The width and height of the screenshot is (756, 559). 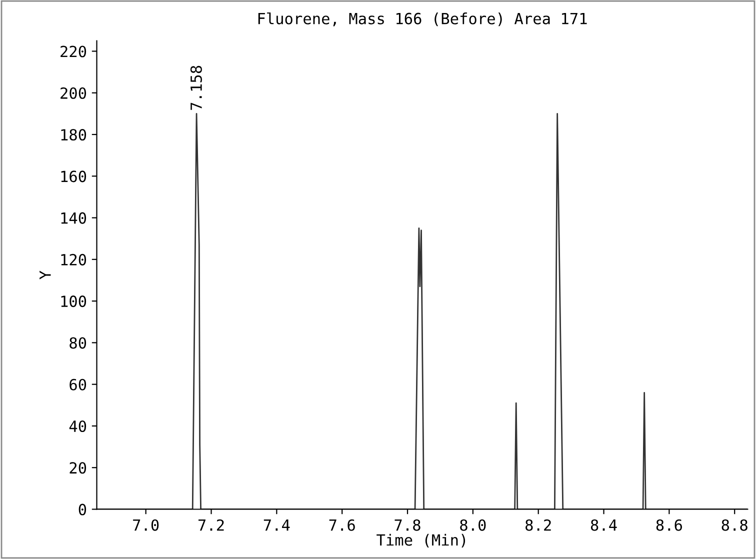 I want to click on x-tick-label: 7.4, so click(x=277, y=525).